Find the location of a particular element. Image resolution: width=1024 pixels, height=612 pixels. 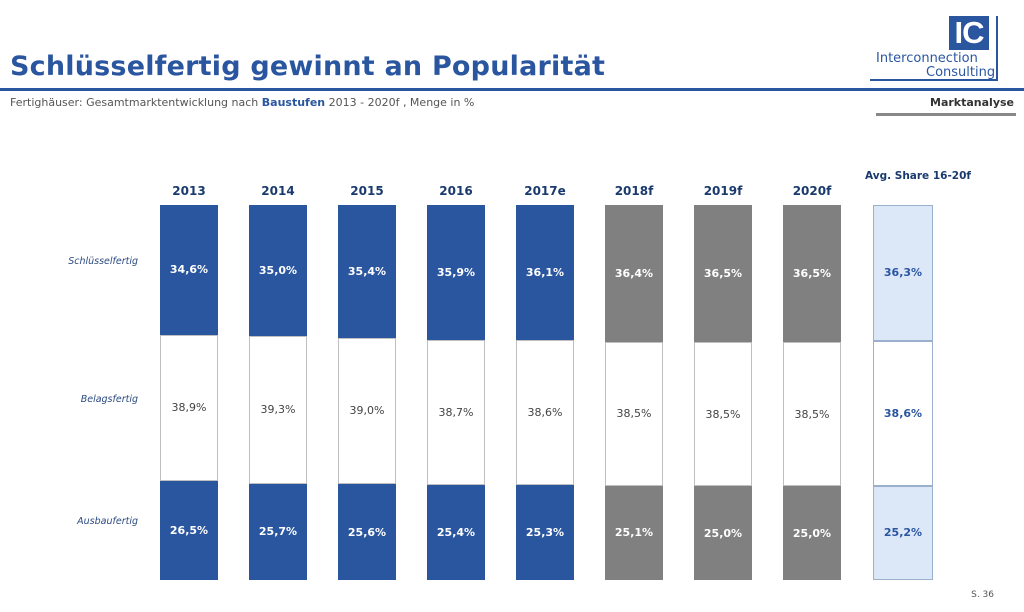

data-label: 38,9% is located at coordinates (189, 408).